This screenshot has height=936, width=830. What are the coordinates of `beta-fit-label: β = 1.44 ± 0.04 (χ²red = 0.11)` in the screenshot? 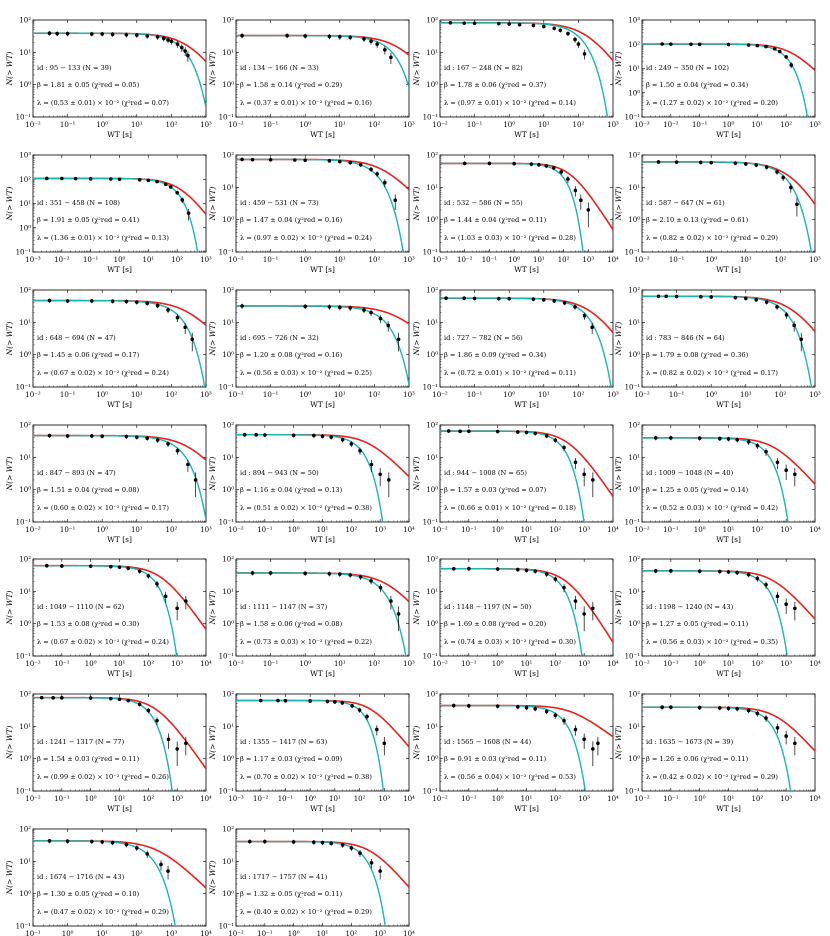 It's located at (495, 220).